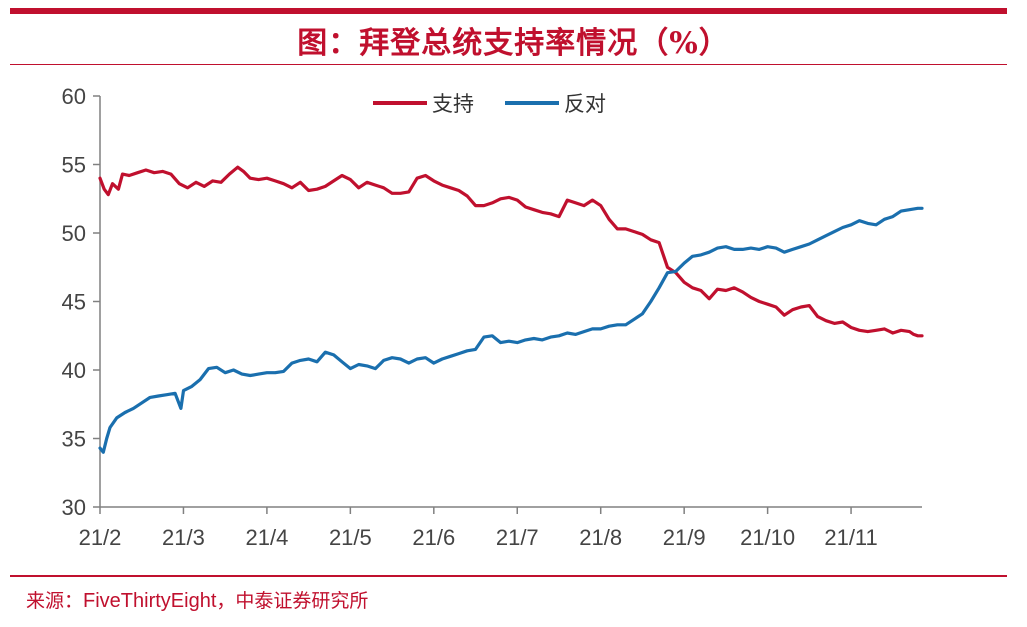 This screenshot has width=1027, height=627. Describe the element at coordinates (684, 537) in the screenshot. I see `x-tick-label: 21/9` at that location.